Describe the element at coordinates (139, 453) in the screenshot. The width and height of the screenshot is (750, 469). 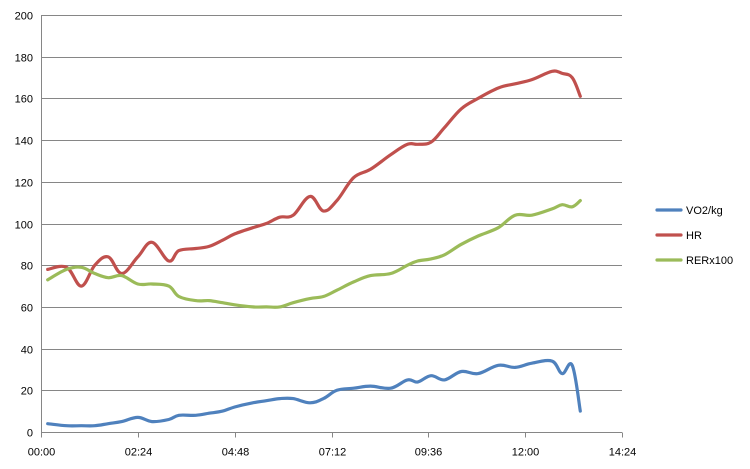
I see `x-tick-label: 02:24` at that location.